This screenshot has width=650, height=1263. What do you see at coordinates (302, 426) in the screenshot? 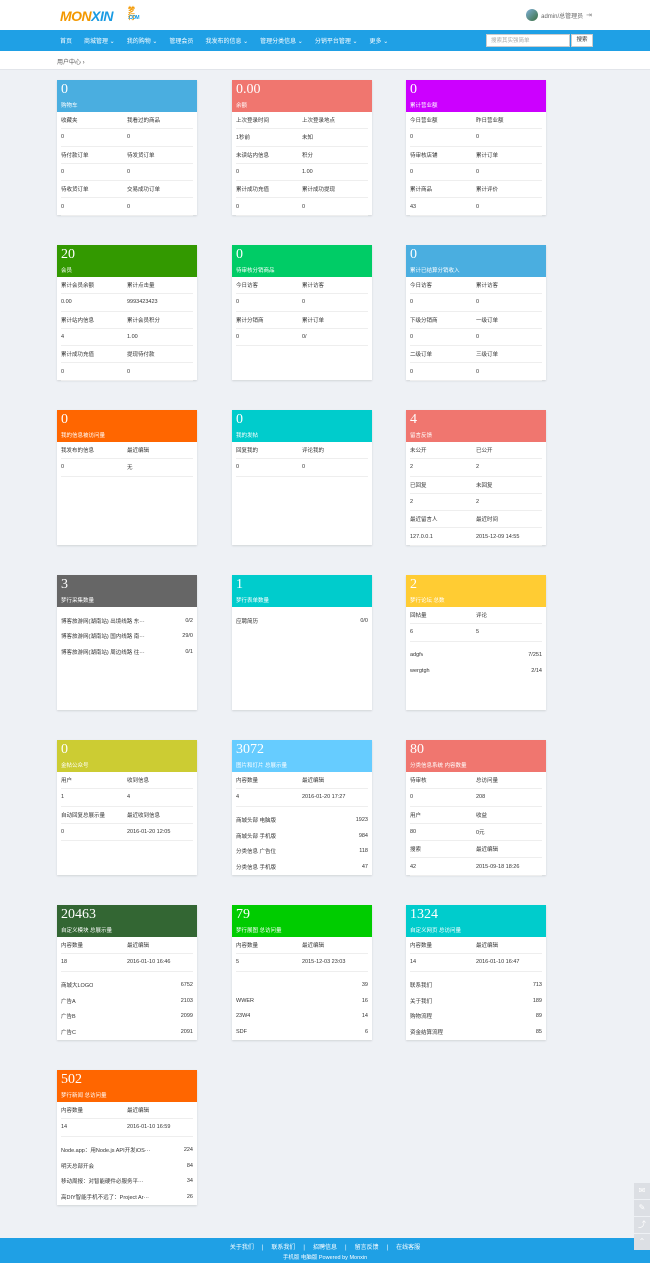
I see `card-header: 0 我的发帖` at bounding box center [302, 426].